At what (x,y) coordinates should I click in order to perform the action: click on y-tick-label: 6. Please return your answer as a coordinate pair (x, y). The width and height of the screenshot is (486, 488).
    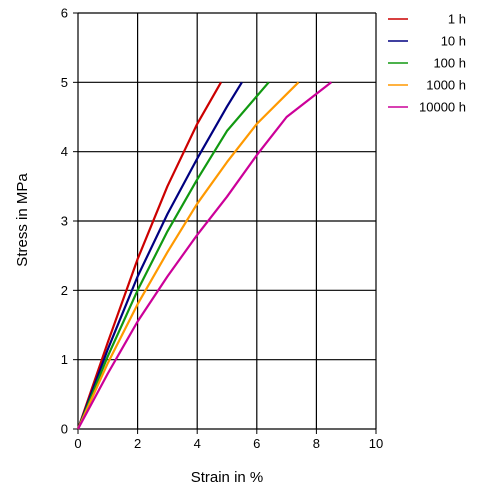
    Looking at the image, I should click on (64, 13).